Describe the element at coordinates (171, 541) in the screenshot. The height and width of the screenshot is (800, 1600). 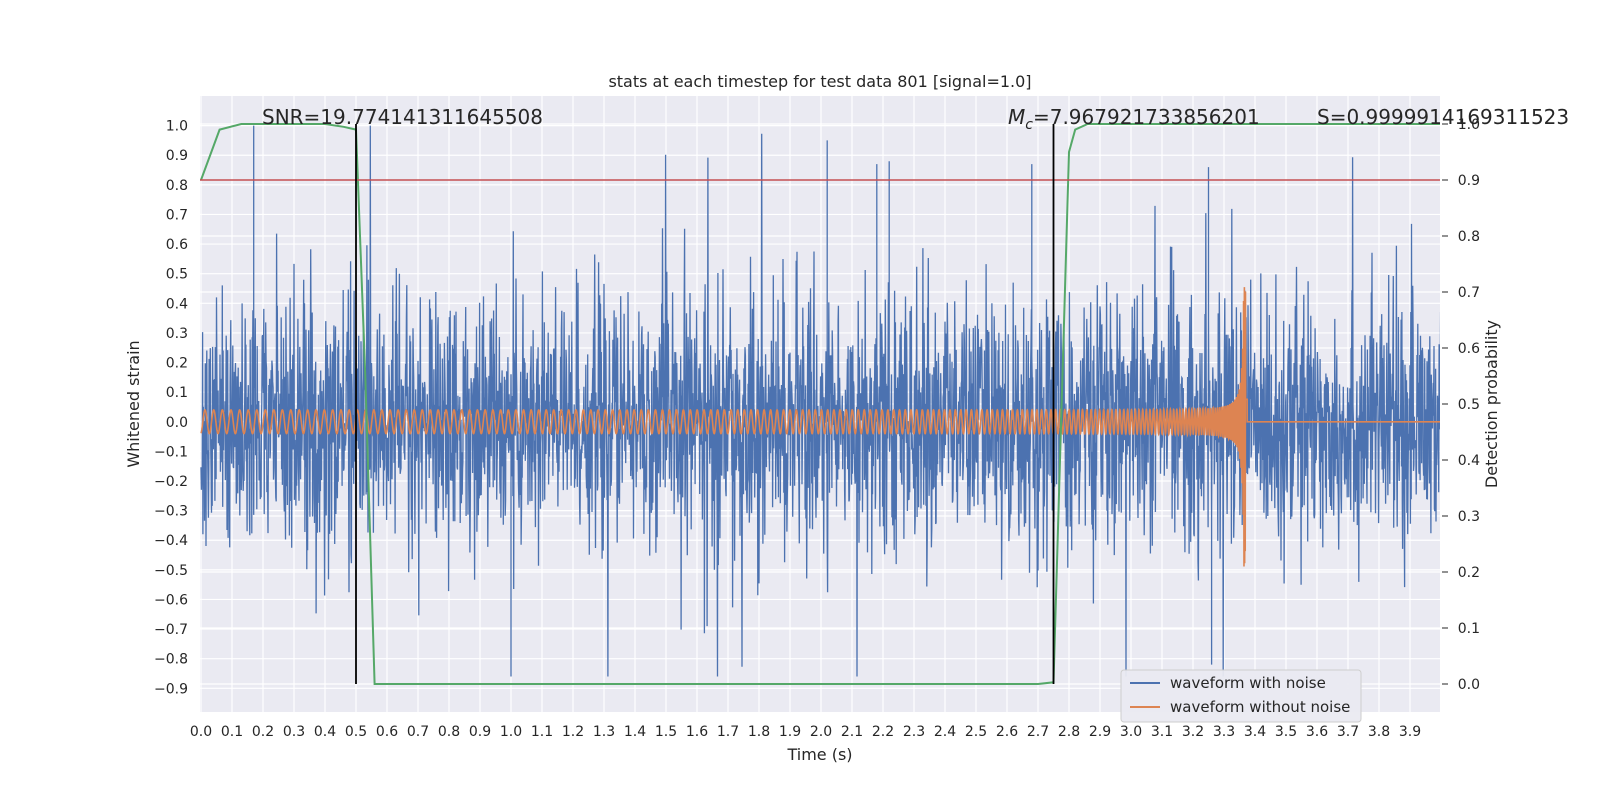
I see `y-tick-label: −0.4` at that location.